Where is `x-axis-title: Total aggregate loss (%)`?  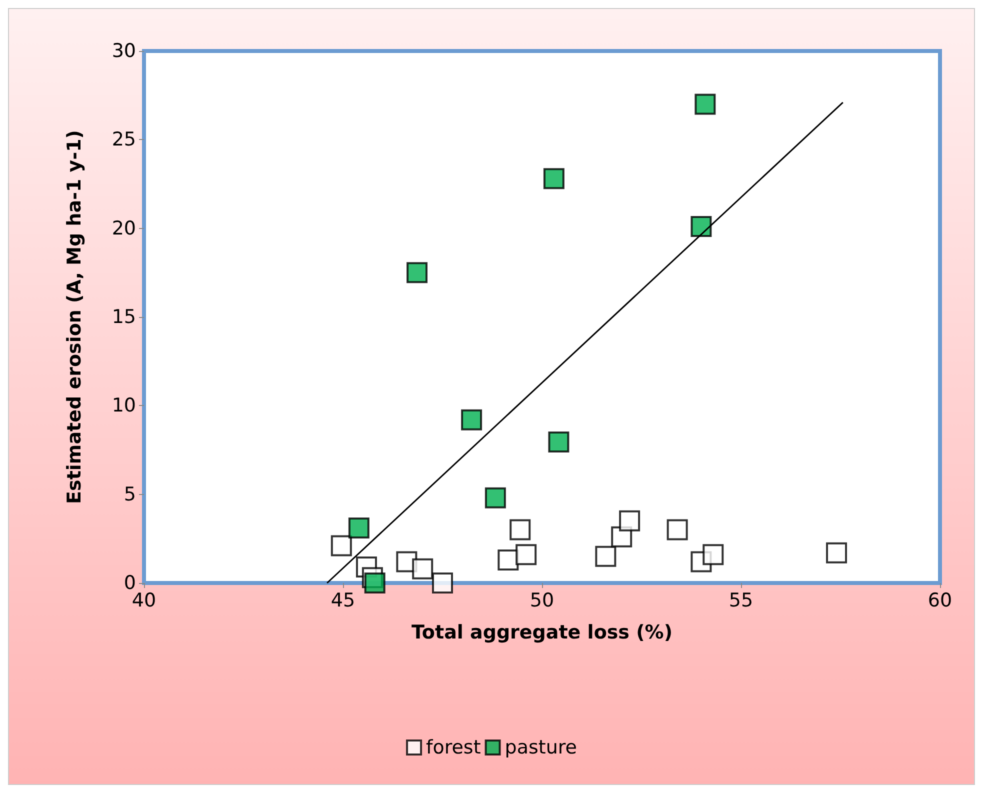
x-axis-title: Total aggregate loss (%) is located at coordinates (542, 633).